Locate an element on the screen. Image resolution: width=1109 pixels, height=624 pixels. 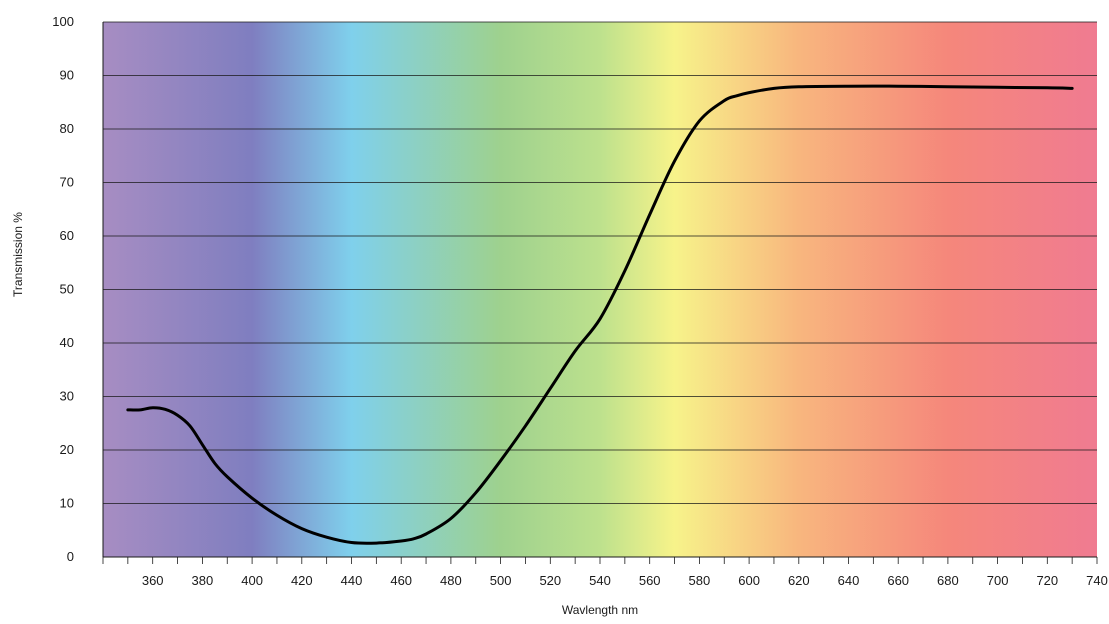
x-tick-label: 620 is located at coordinates (799, 580).